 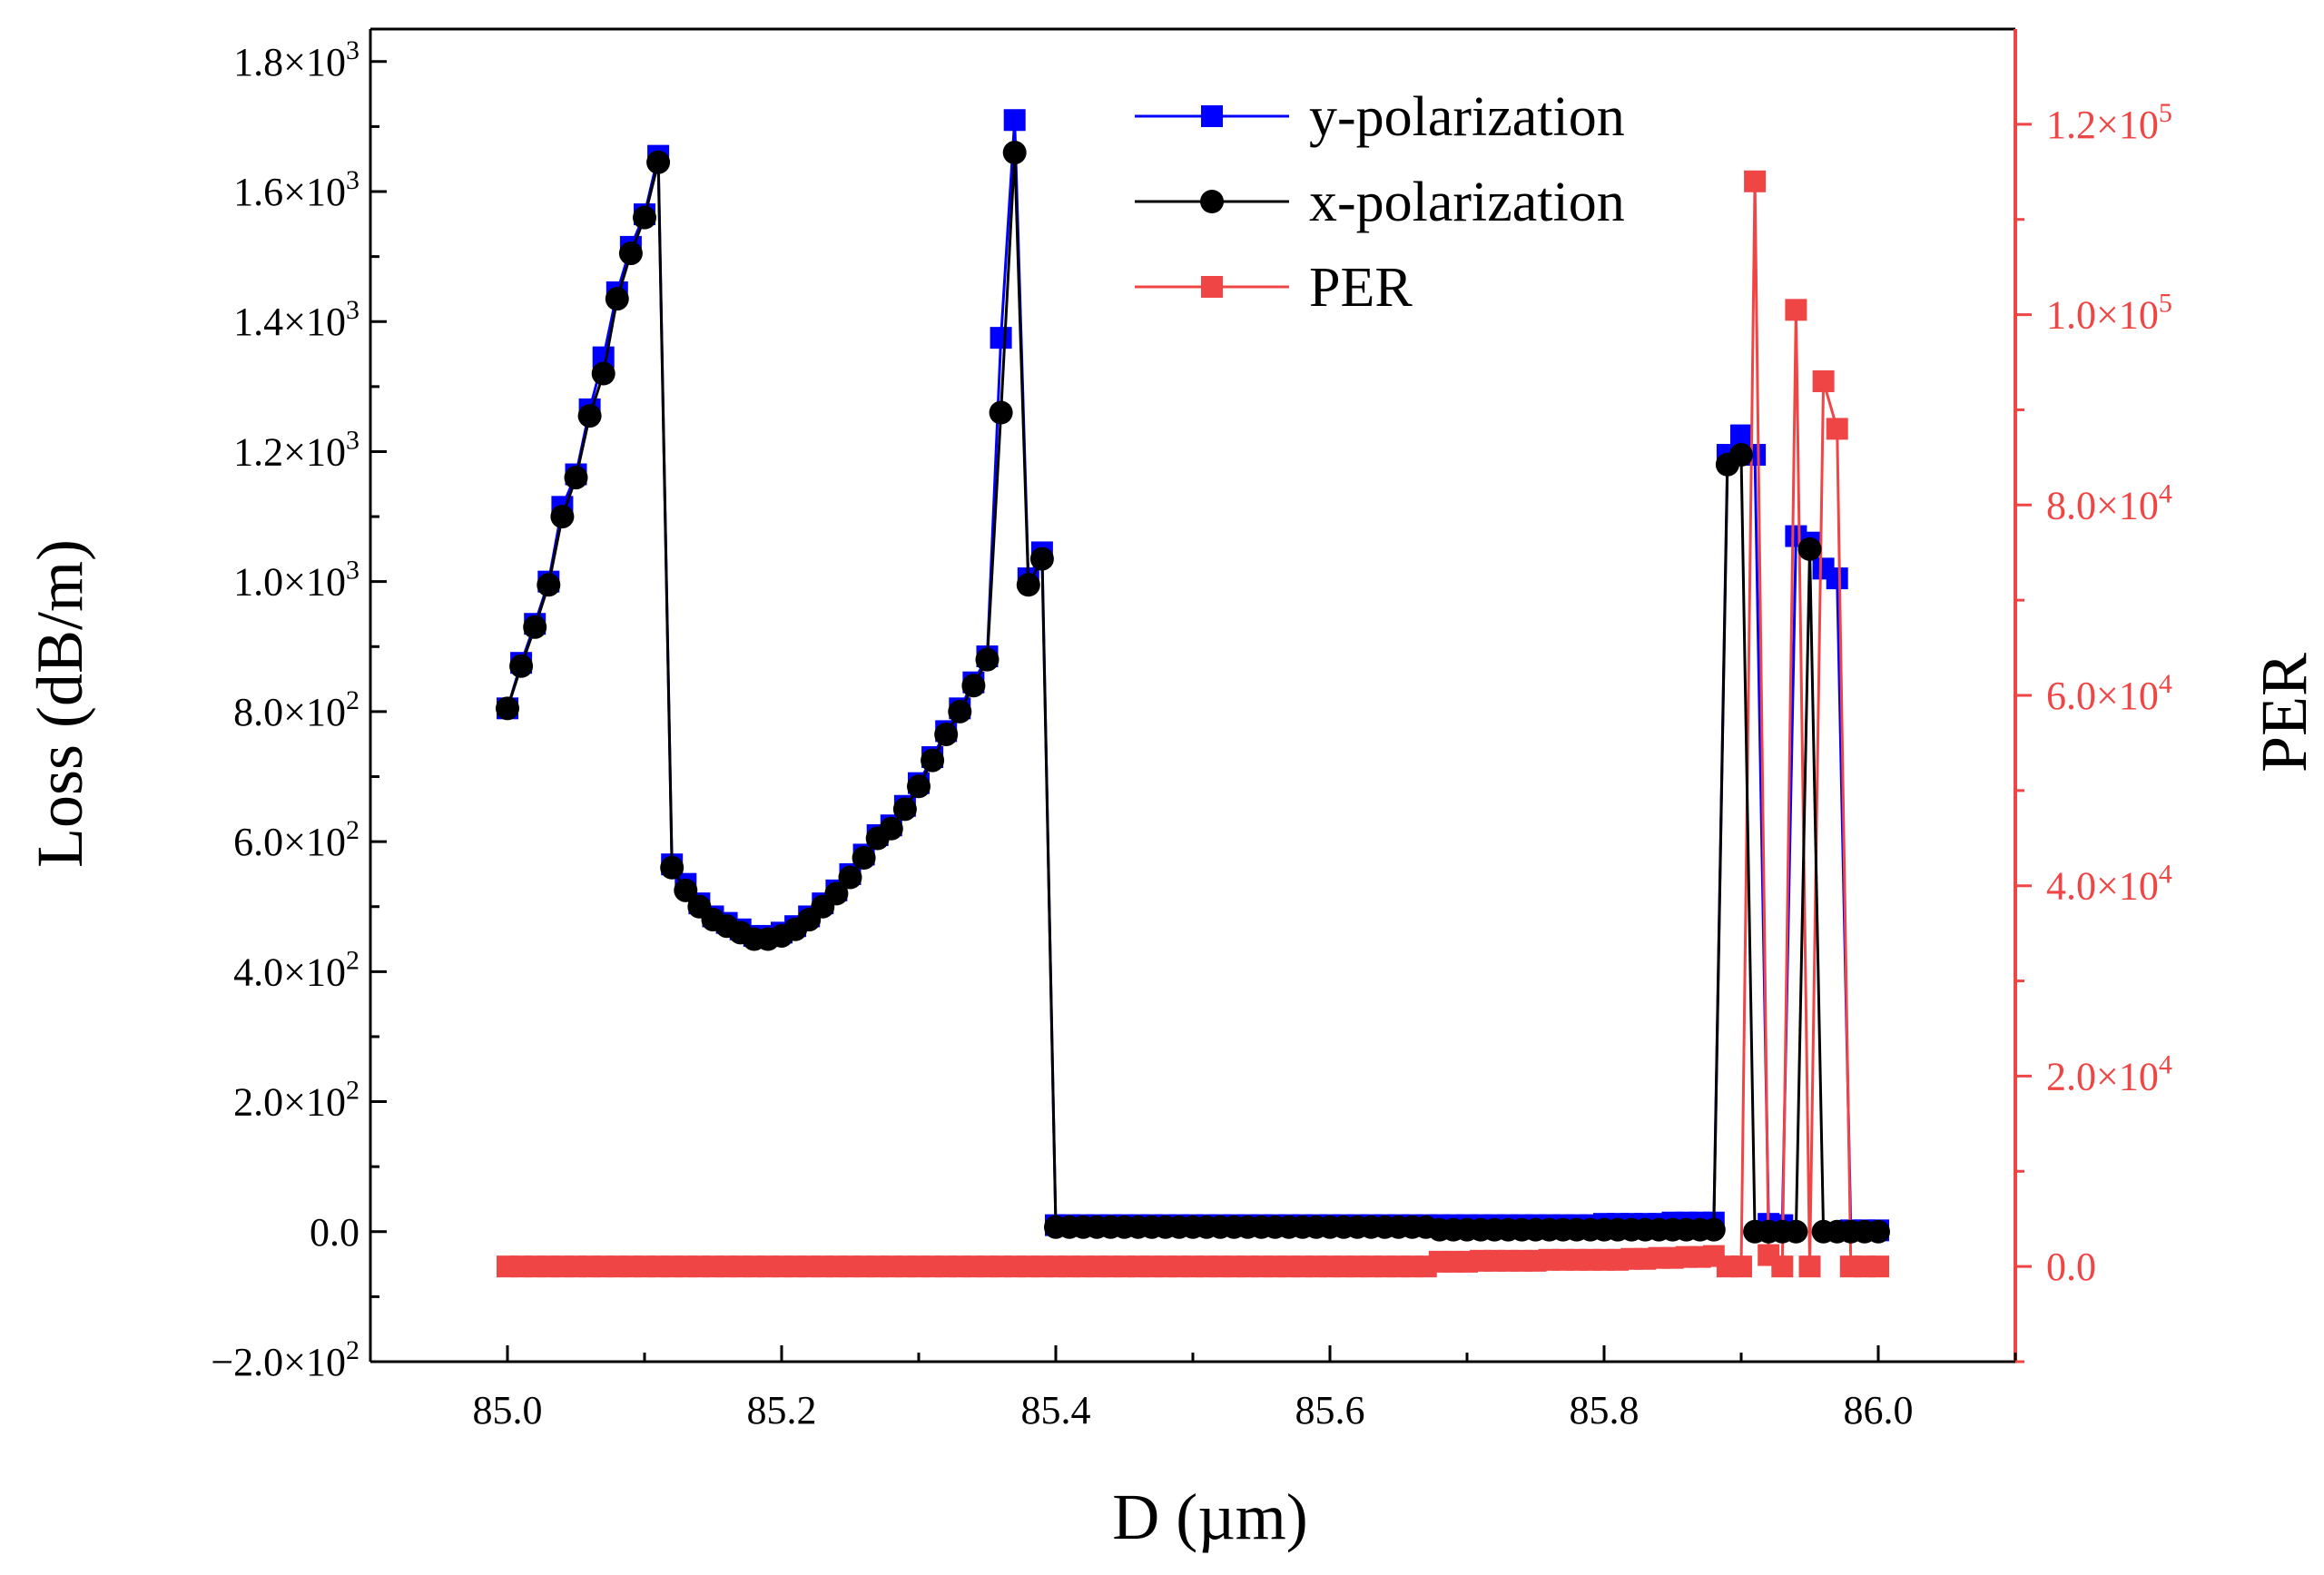 I want to click on y2-tick-label: 2.0×10⁴, so click(x=2109, y=1074).